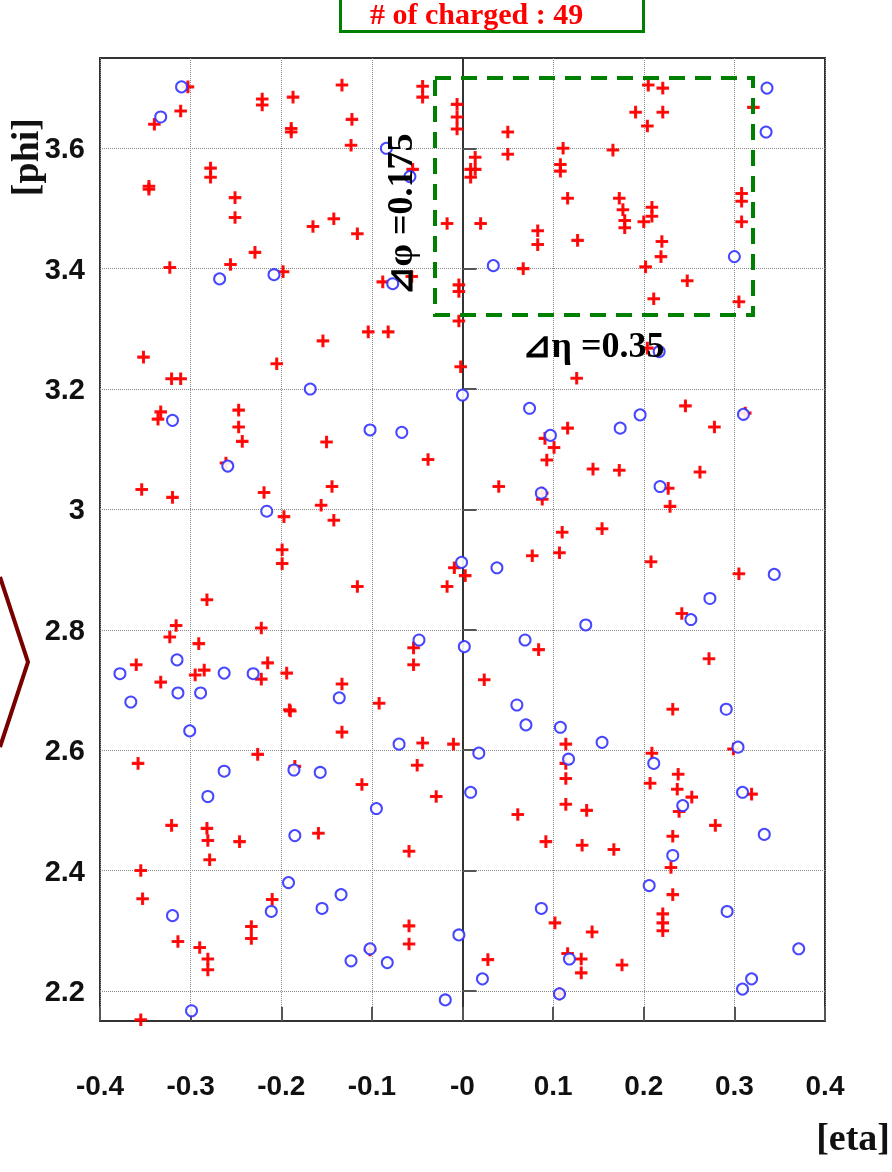 The width and height of the screenshot is (892, 1172). Describe the element at coordinates (64, 629) in the screenshot. I see `y-tick-label: 2.8` at that location.